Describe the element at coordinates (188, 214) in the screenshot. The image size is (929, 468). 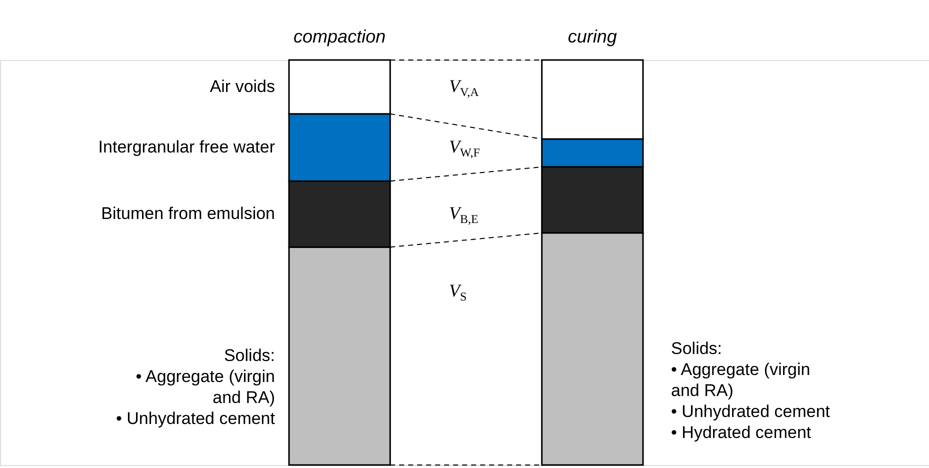
I see `series-label: Bitumen from emulsion` at that location.